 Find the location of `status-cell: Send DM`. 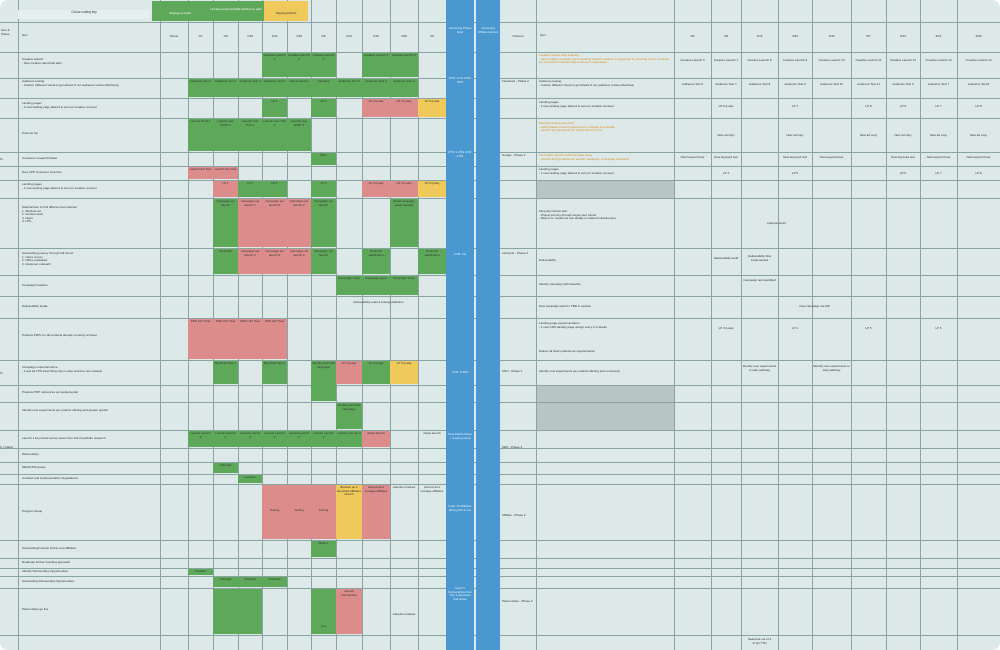

status-cell: Send DM is located at coordinates (225, 261).